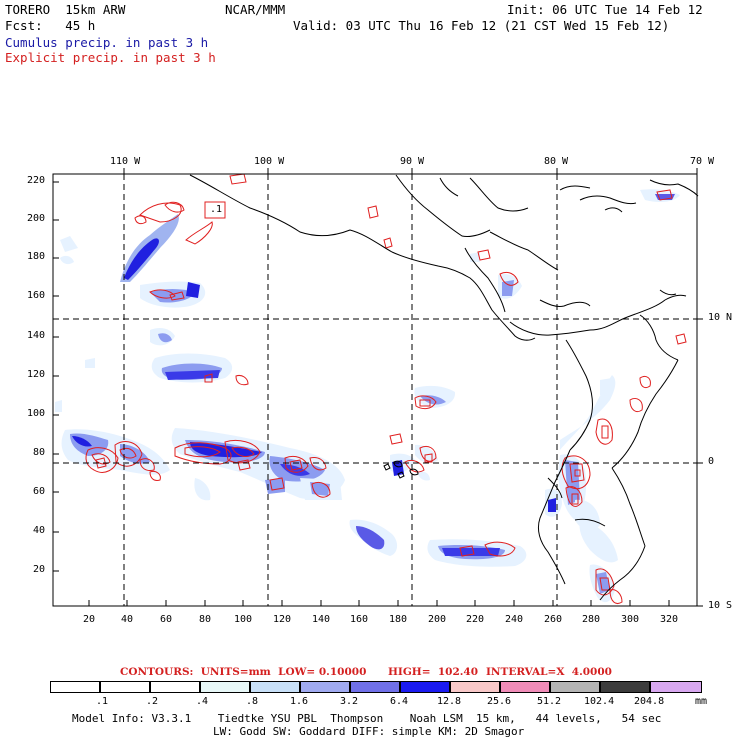 This screenshot has height=740, width=740. Describe the element at coordinates (65, 9) in the screenshot. I see `model-title: TORERO 15km ARW` at that location.